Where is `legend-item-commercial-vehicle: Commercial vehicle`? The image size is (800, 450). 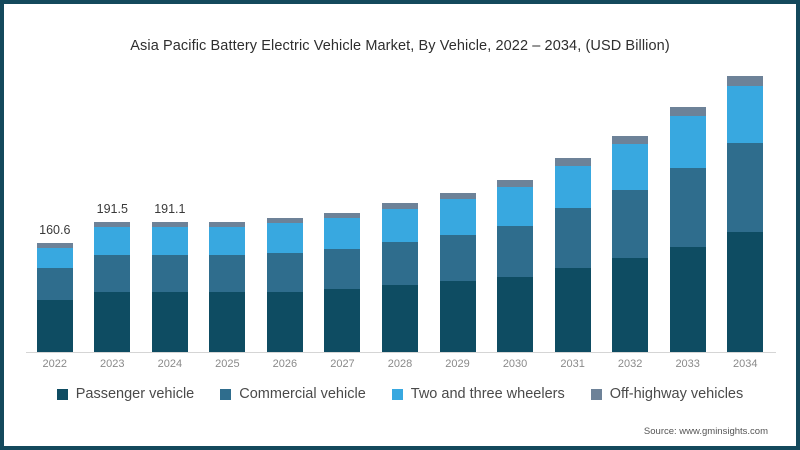 legend-item-commercial-vehicle: Commercial vehicle is located at coordinates (293, 394).